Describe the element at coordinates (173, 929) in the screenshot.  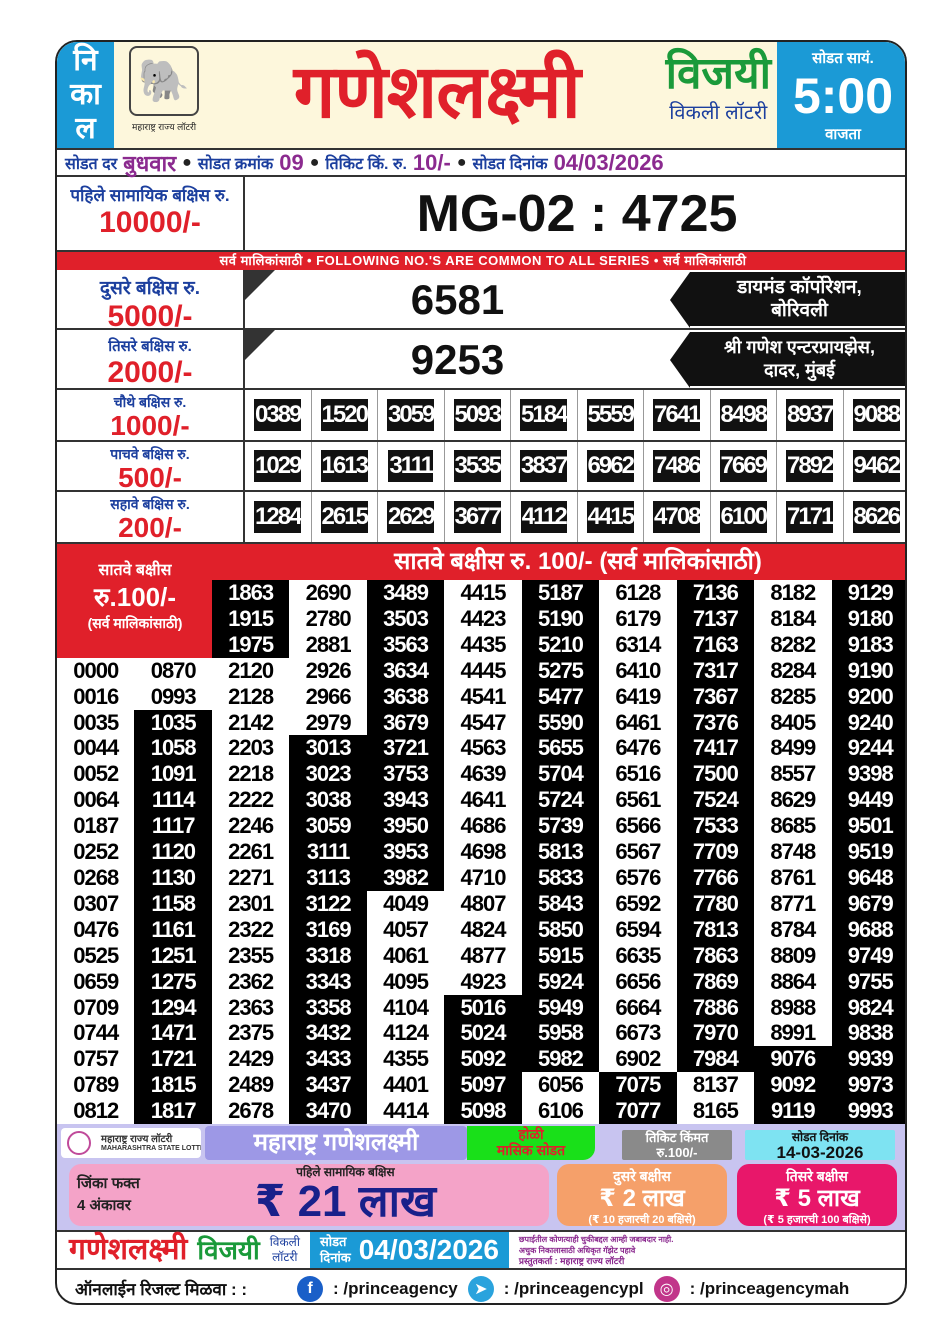
I see `seventh-prize-number: 1161` at that location.